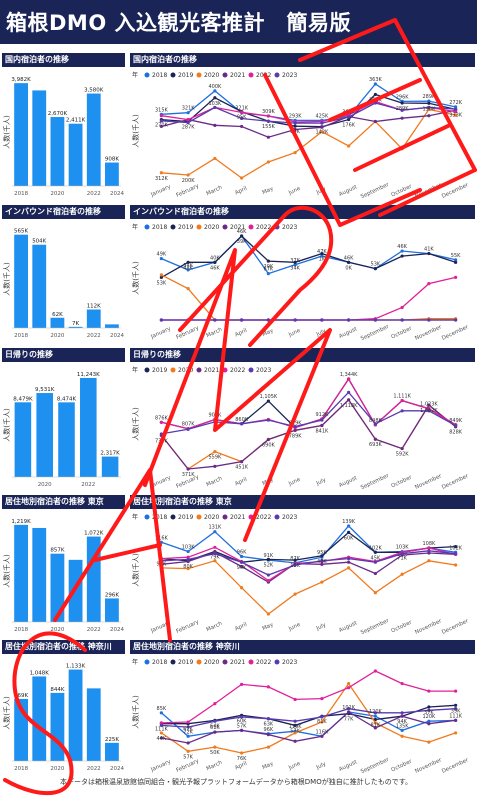 This screenshot has width=477, height=800. I want to click on point-value-label: 131K, so click(215, 528).